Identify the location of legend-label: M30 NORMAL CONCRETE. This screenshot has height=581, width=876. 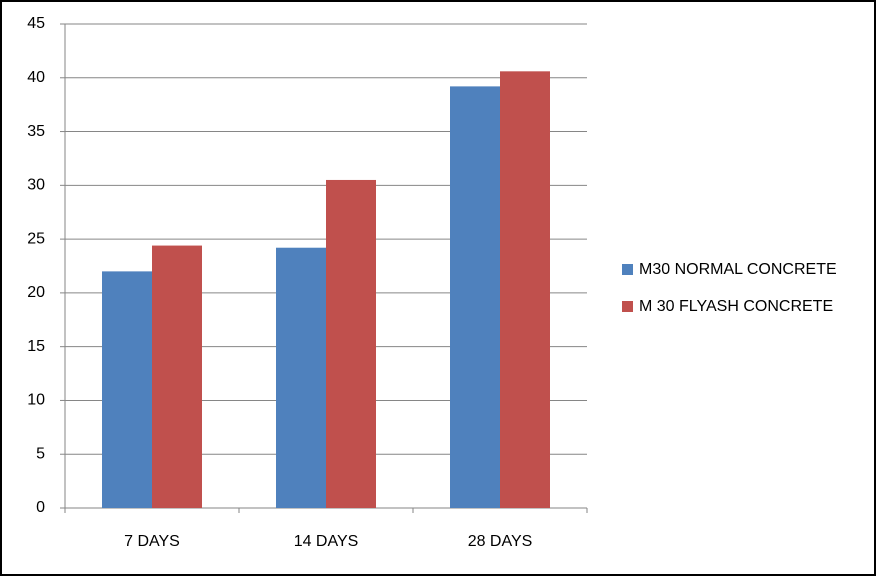
(738, 269).